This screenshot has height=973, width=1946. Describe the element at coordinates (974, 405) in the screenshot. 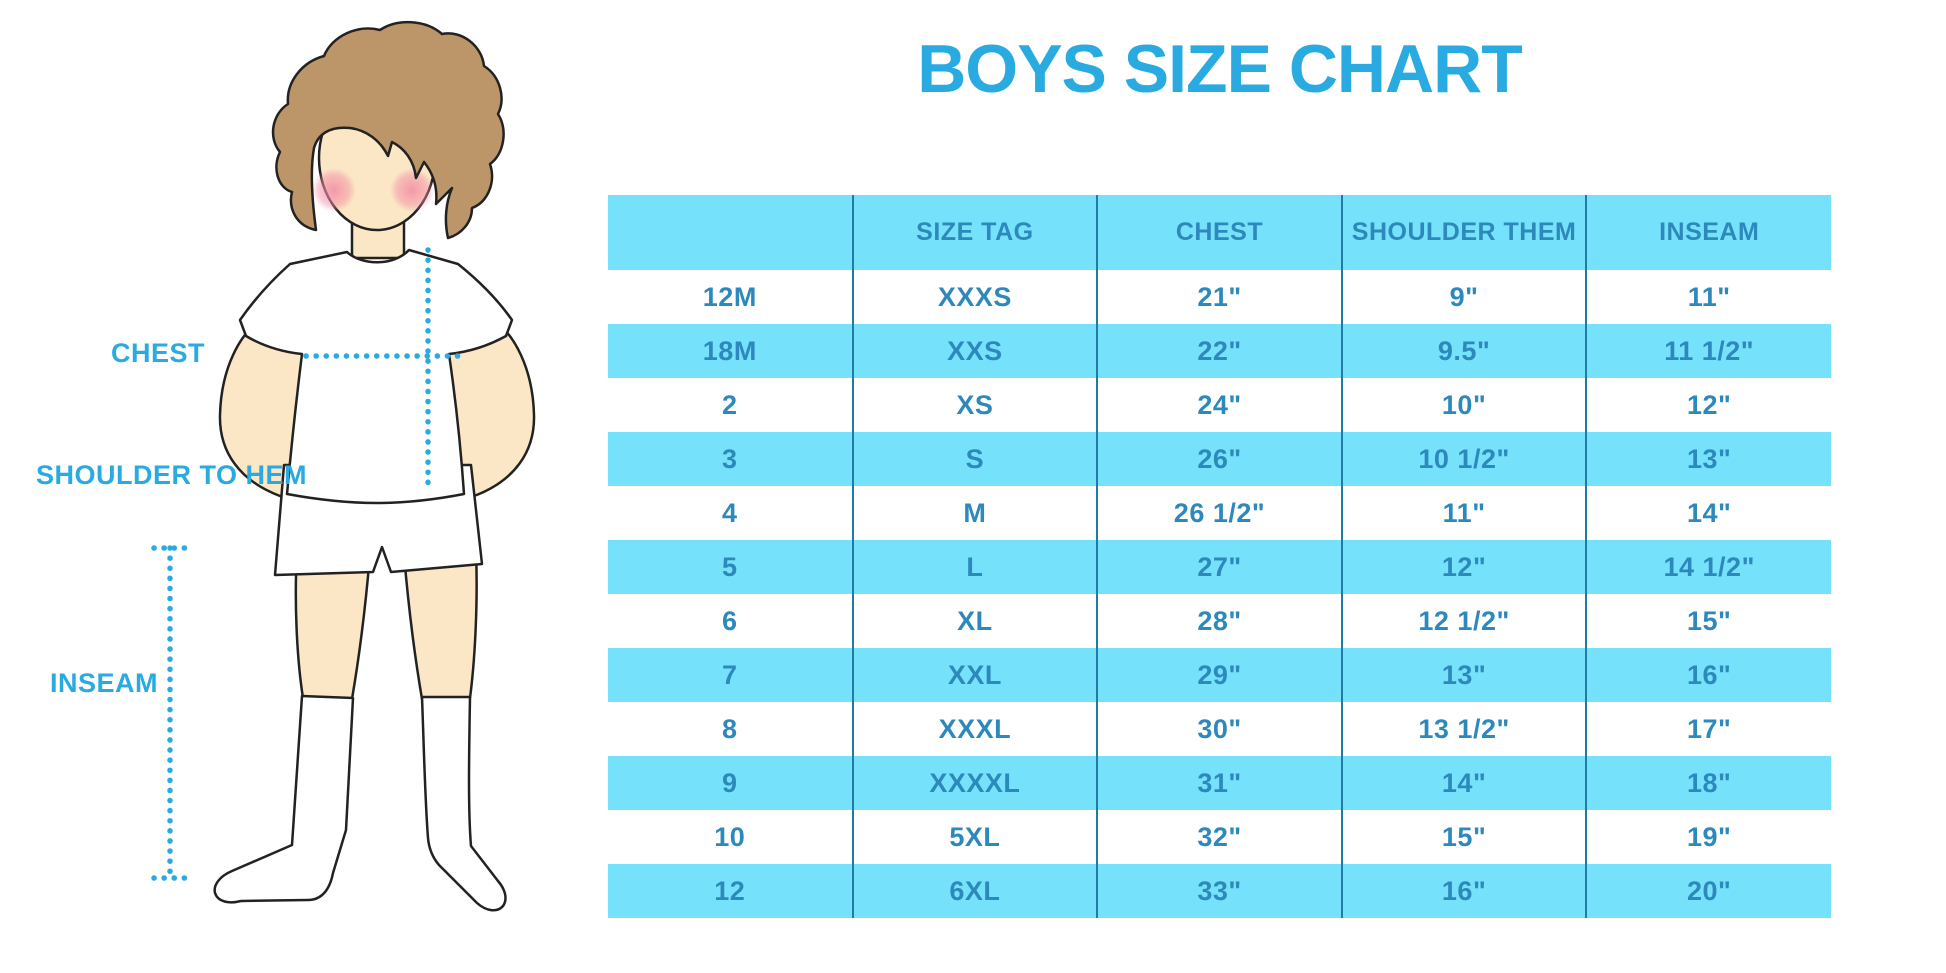

I see `cell-size-tag: XS` at that location.